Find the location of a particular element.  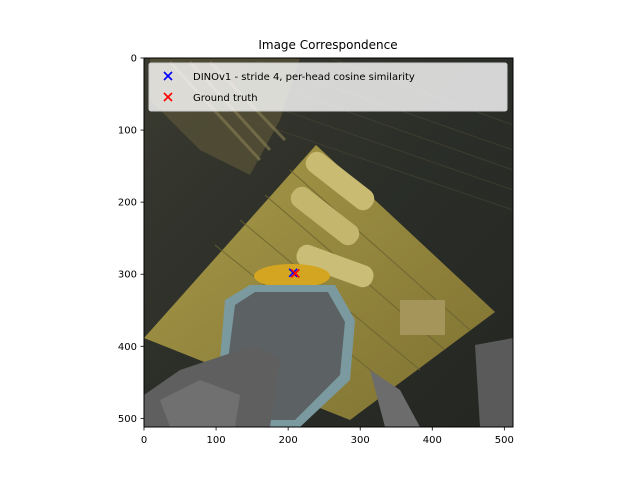

y-axis-ticks: 0 100 200 300 400 500 is located at coordinates (131, 239).